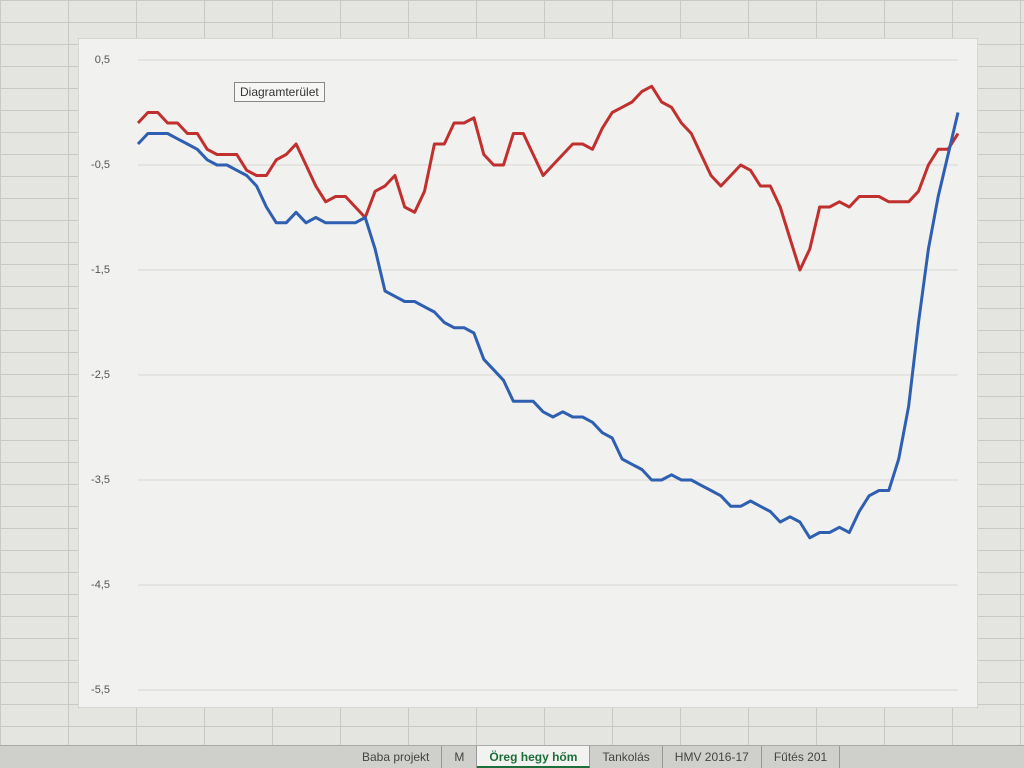 The width and height of the screenshot is (1024, 768). Describe the element at coordinates (100, 270) in the screenshot. I see `y-tick-label: -1,5` at that location.